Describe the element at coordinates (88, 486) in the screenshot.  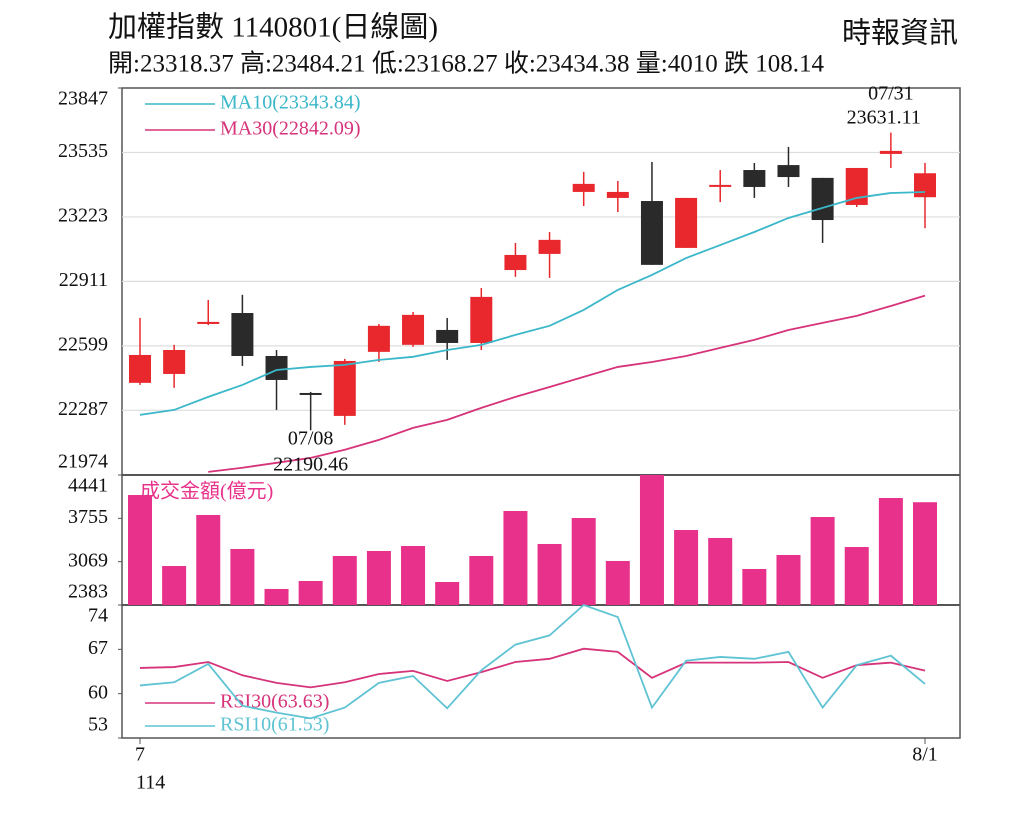
I see `y-tick-label: 4441` at that location.